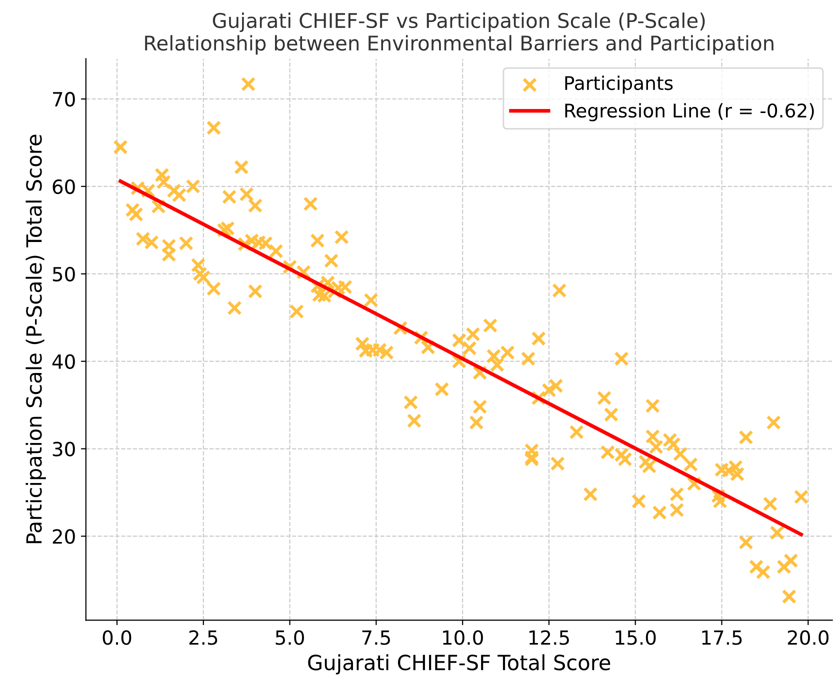 The image size is (834, 683). Describe the element at coordinates (36, 339) in the screenshot. I see `y-axis-title: Participation Scale (P-Scale) Total Score` at that location.